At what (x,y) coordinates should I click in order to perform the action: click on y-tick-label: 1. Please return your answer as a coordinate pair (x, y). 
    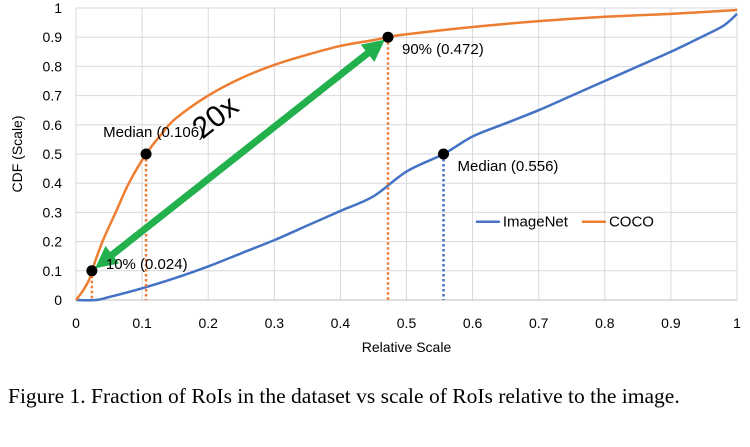
    Looking at the image, I should click on (58, 8).